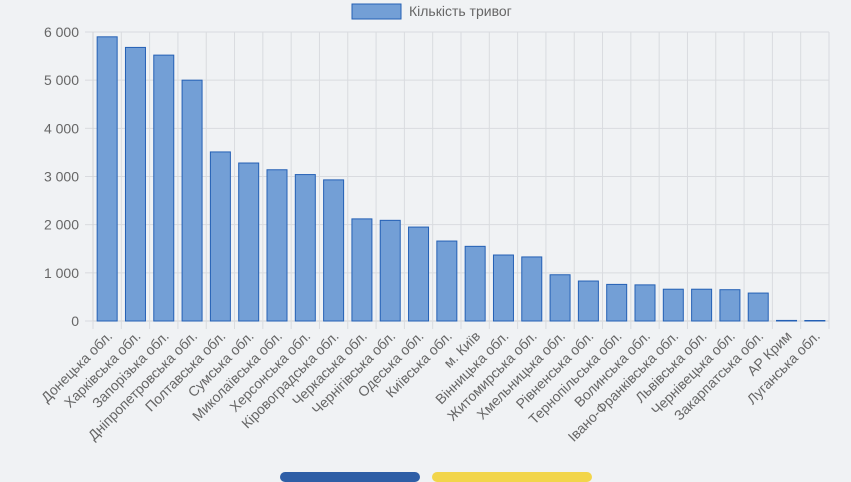  I want to click on y-tick-label: 0, so click(75, 321).